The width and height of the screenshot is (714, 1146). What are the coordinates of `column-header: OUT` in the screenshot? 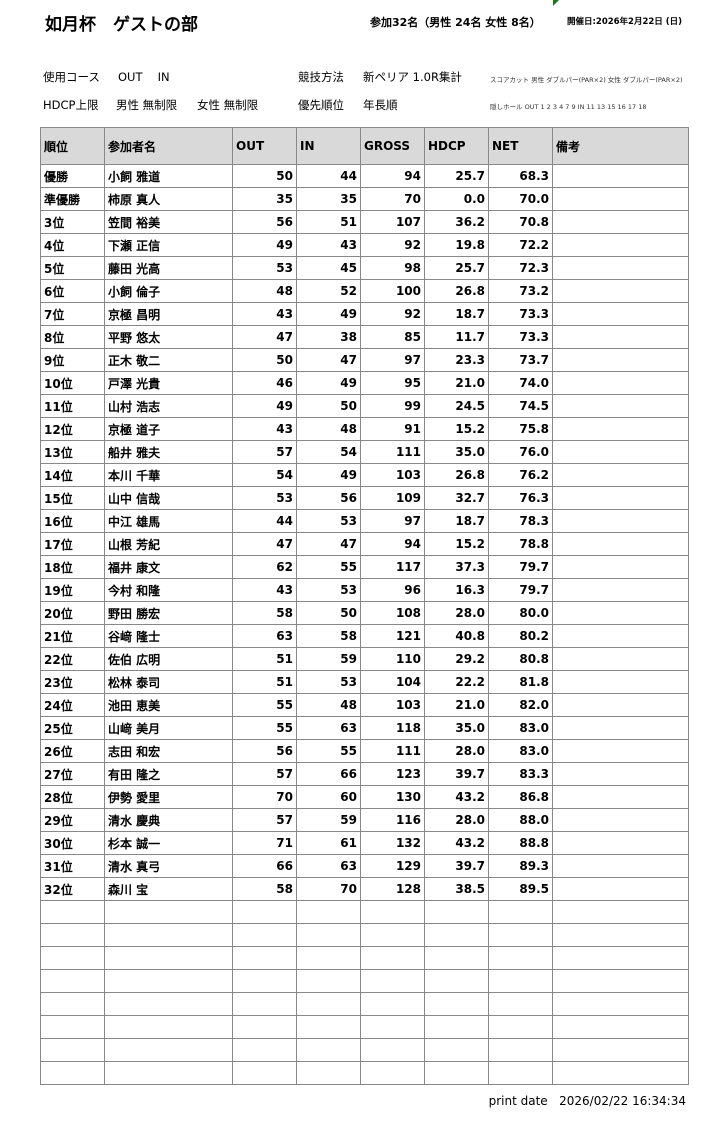 It's located at (264, 146).